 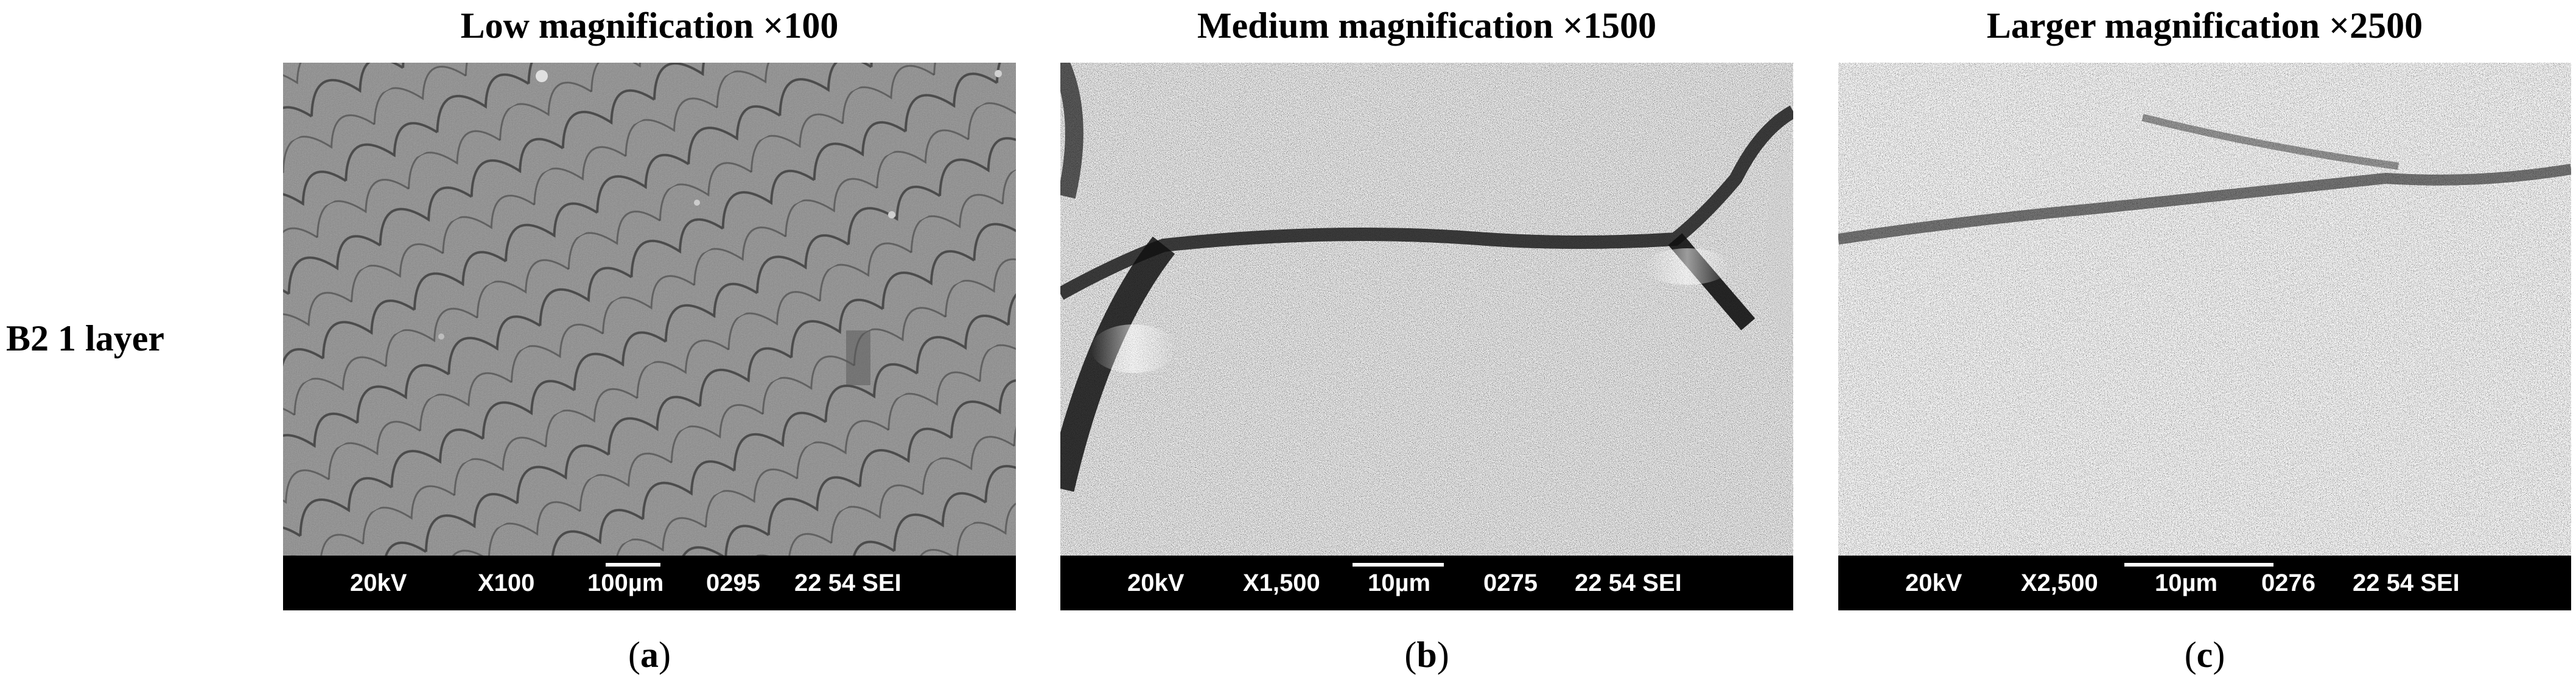 I want to click on databar-magnification: X100, so click(x=506, y=583).